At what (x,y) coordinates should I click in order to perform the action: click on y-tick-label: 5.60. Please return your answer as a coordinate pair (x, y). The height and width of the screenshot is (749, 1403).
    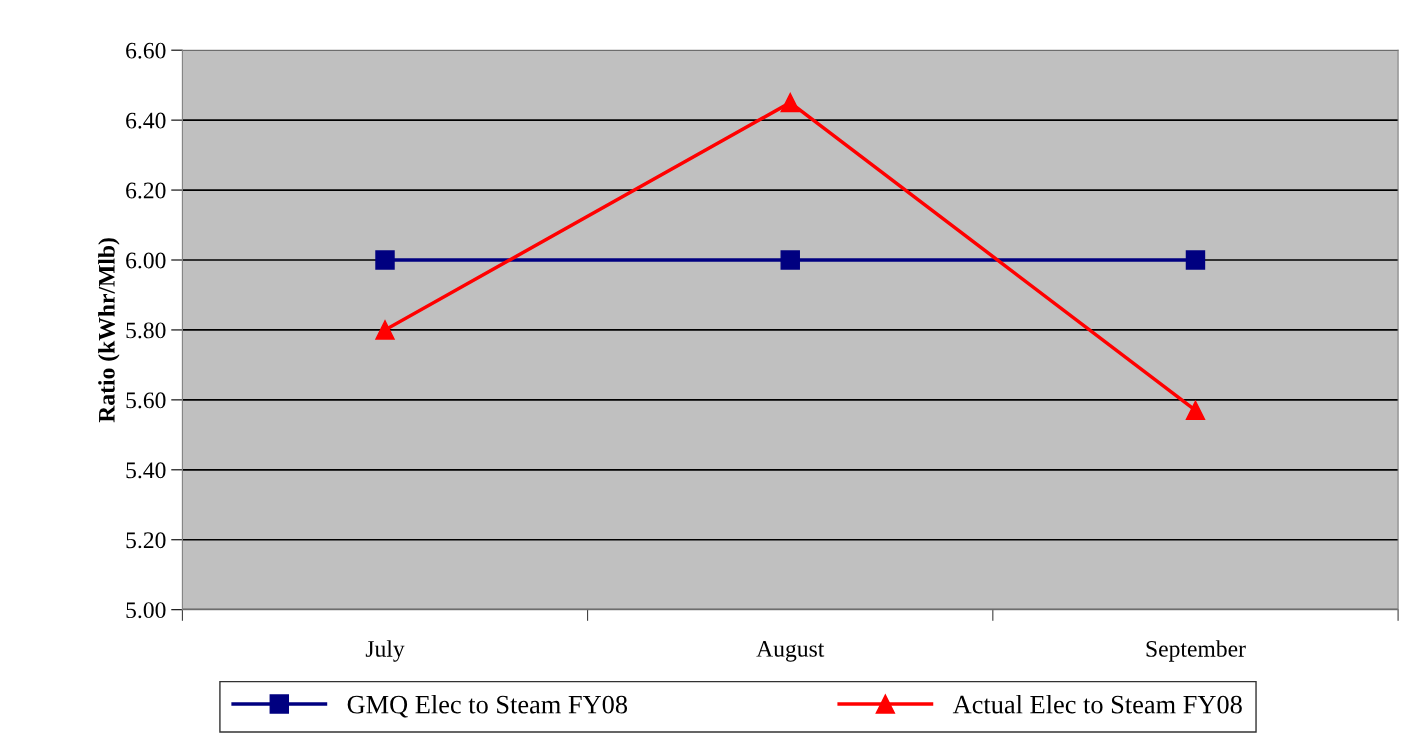
    Looking at the image, I should click on (146, 400).